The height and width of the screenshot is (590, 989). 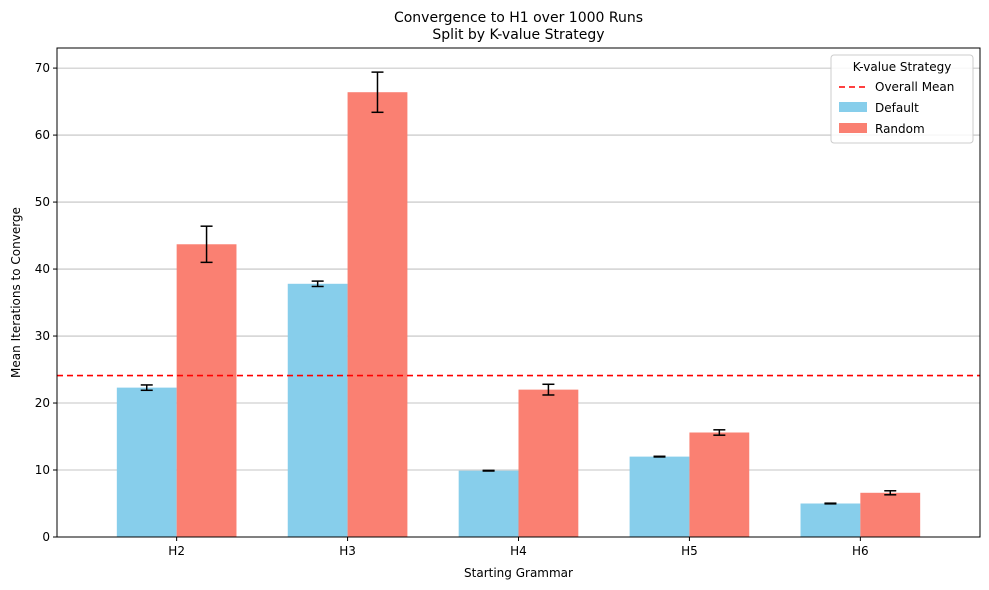 What do you see at coordinates (902, 67) in the screenshot?
I see `legend-title: K-value Strategy` at bounding box center [902, 67].